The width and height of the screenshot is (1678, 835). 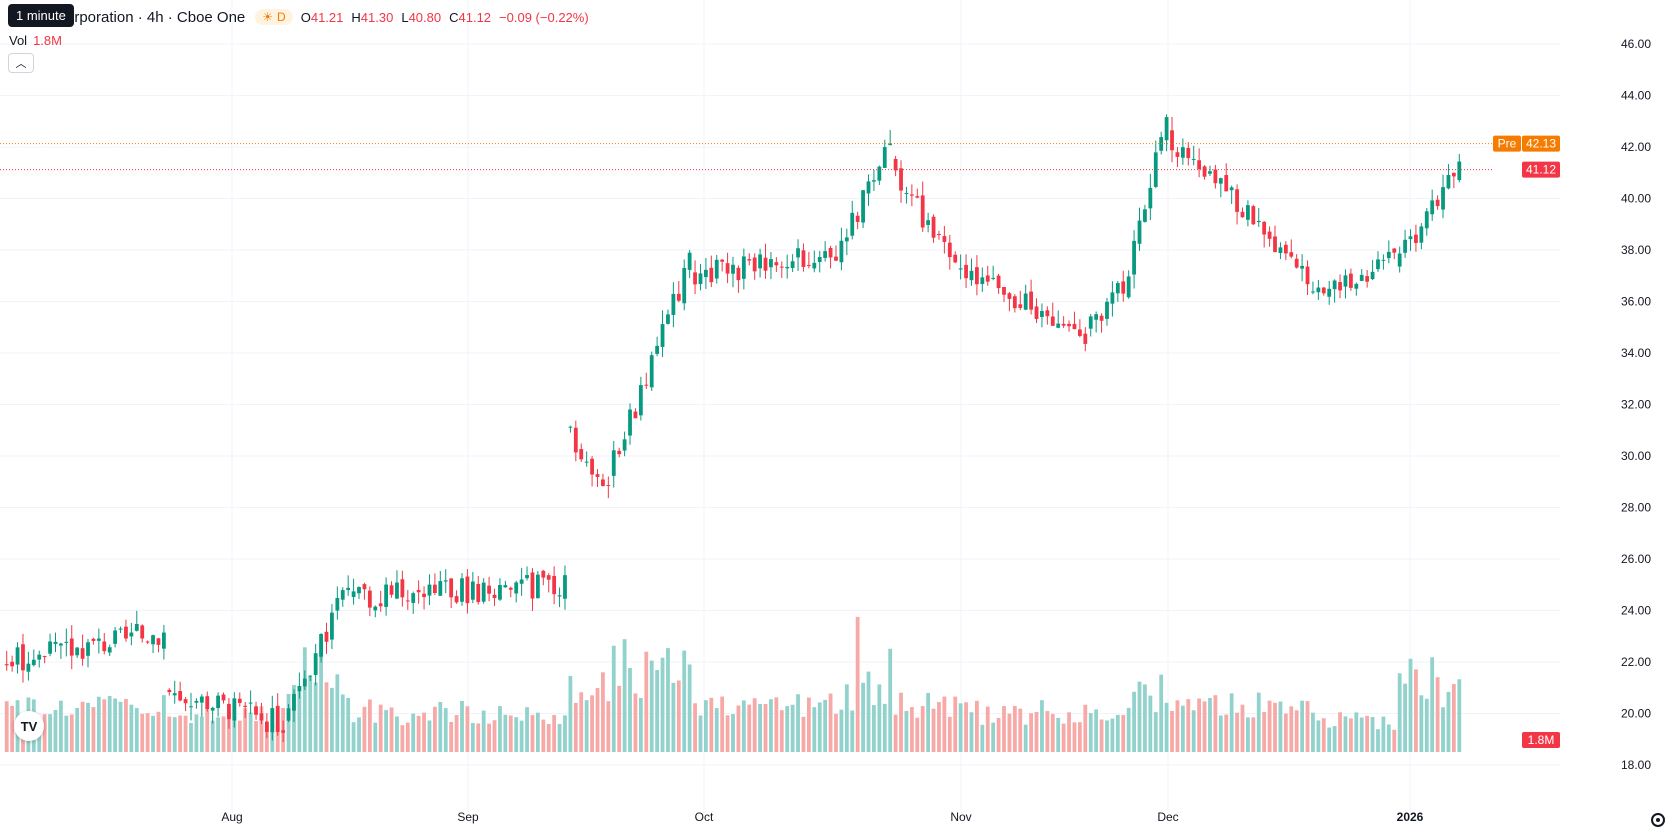 I want to click on collapse-legend-button: ︿, so click(x=21, y=63).